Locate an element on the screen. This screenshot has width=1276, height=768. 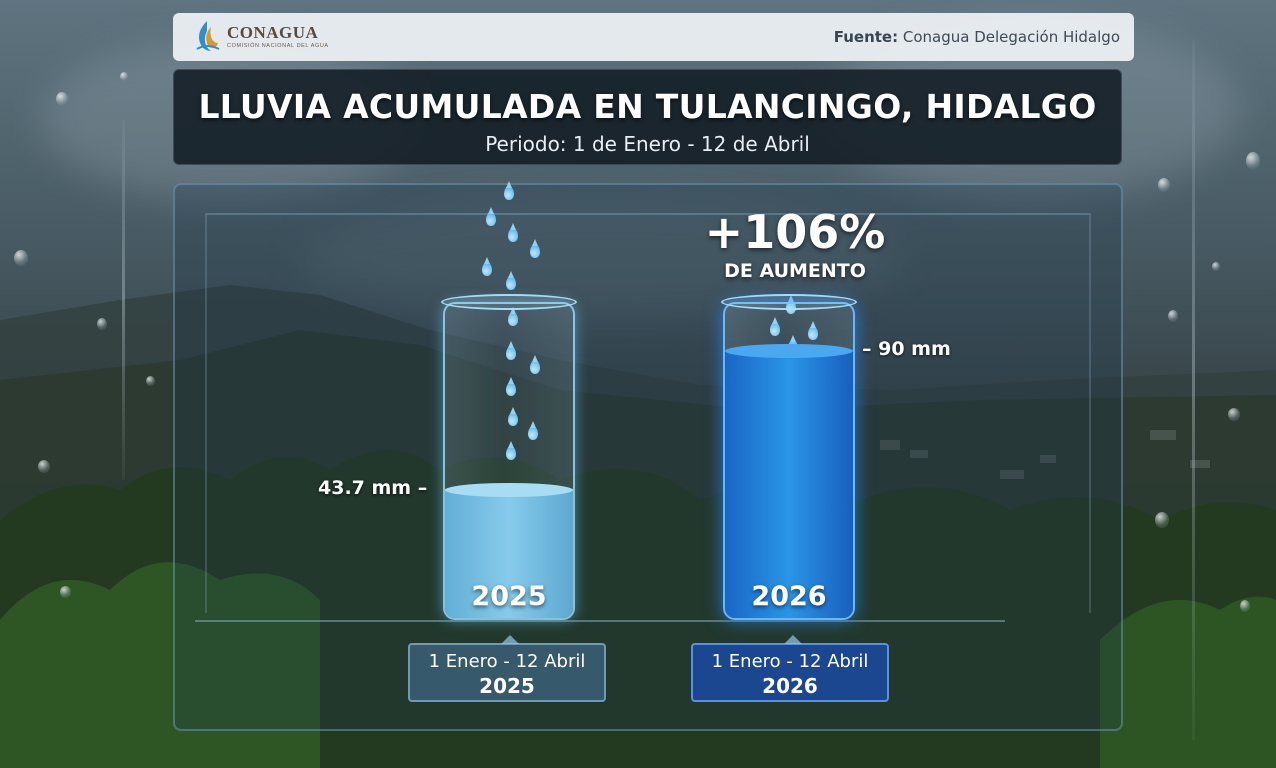
page-title: LLUVIA ACUMULADA EN TULANCINGO, HIDALGO is located at coordinates (647, 106).